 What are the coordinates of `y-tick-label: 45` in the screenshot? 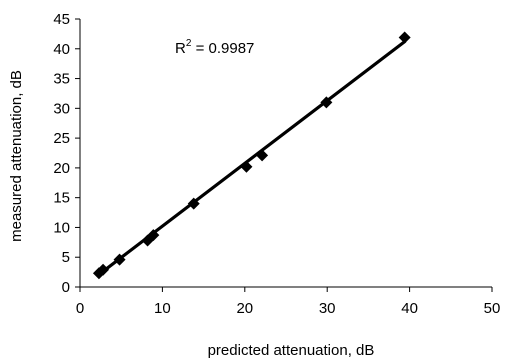 It's located at (61, 19).